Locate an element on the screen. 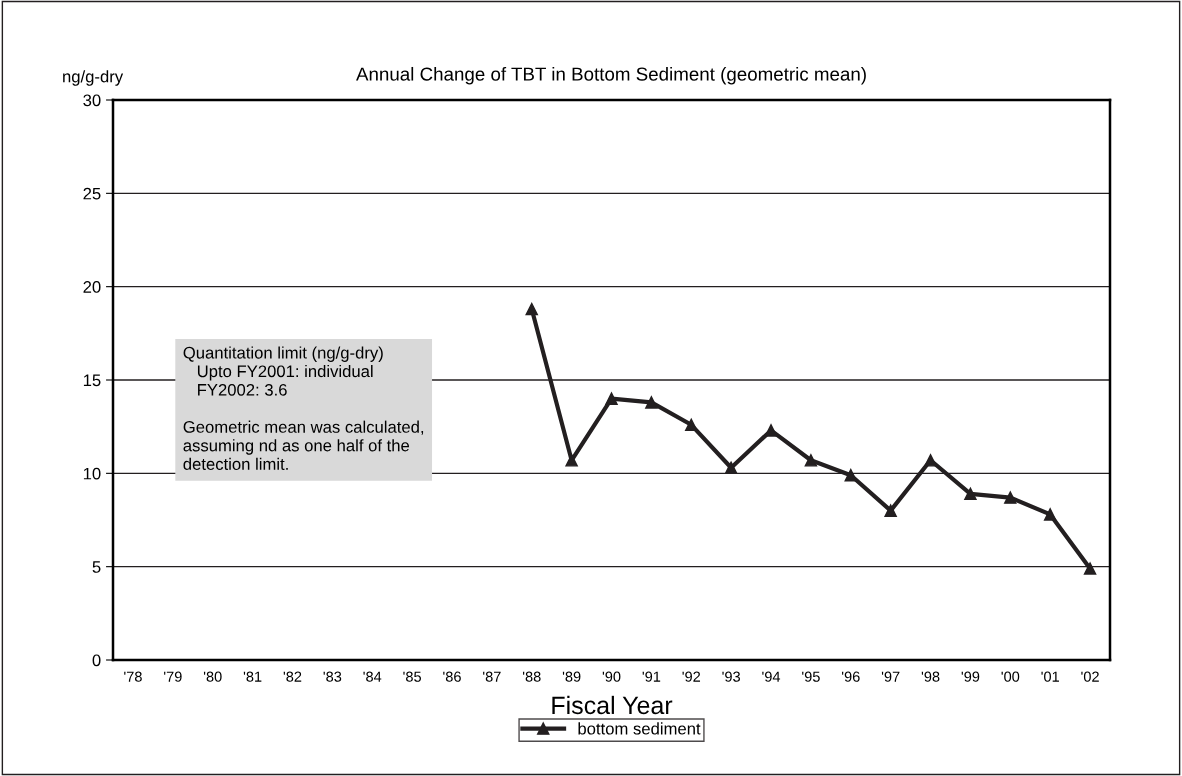  x-axis-title: Fiscal Year is located at coordinates (612, 705).